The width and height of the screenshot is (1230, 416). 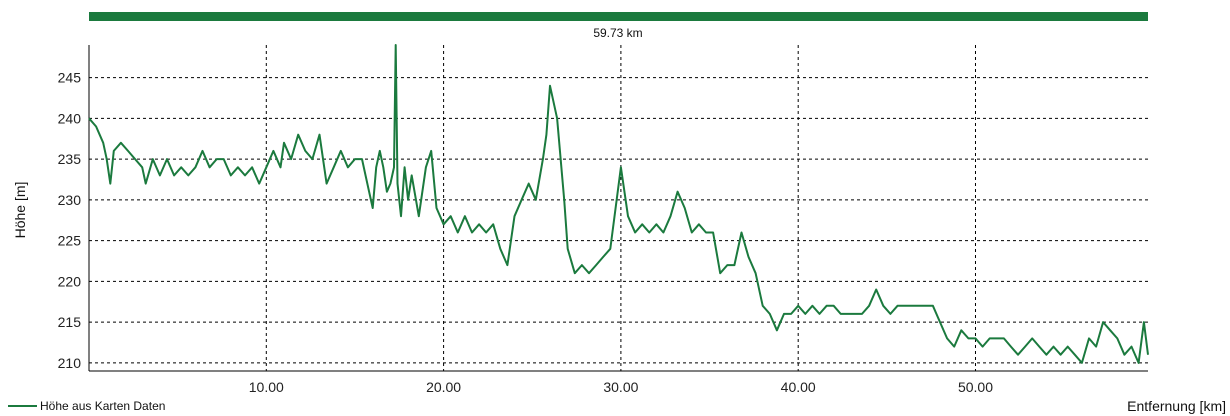 I want to click on y-tick-label: 215, so click(x=70, y=322).